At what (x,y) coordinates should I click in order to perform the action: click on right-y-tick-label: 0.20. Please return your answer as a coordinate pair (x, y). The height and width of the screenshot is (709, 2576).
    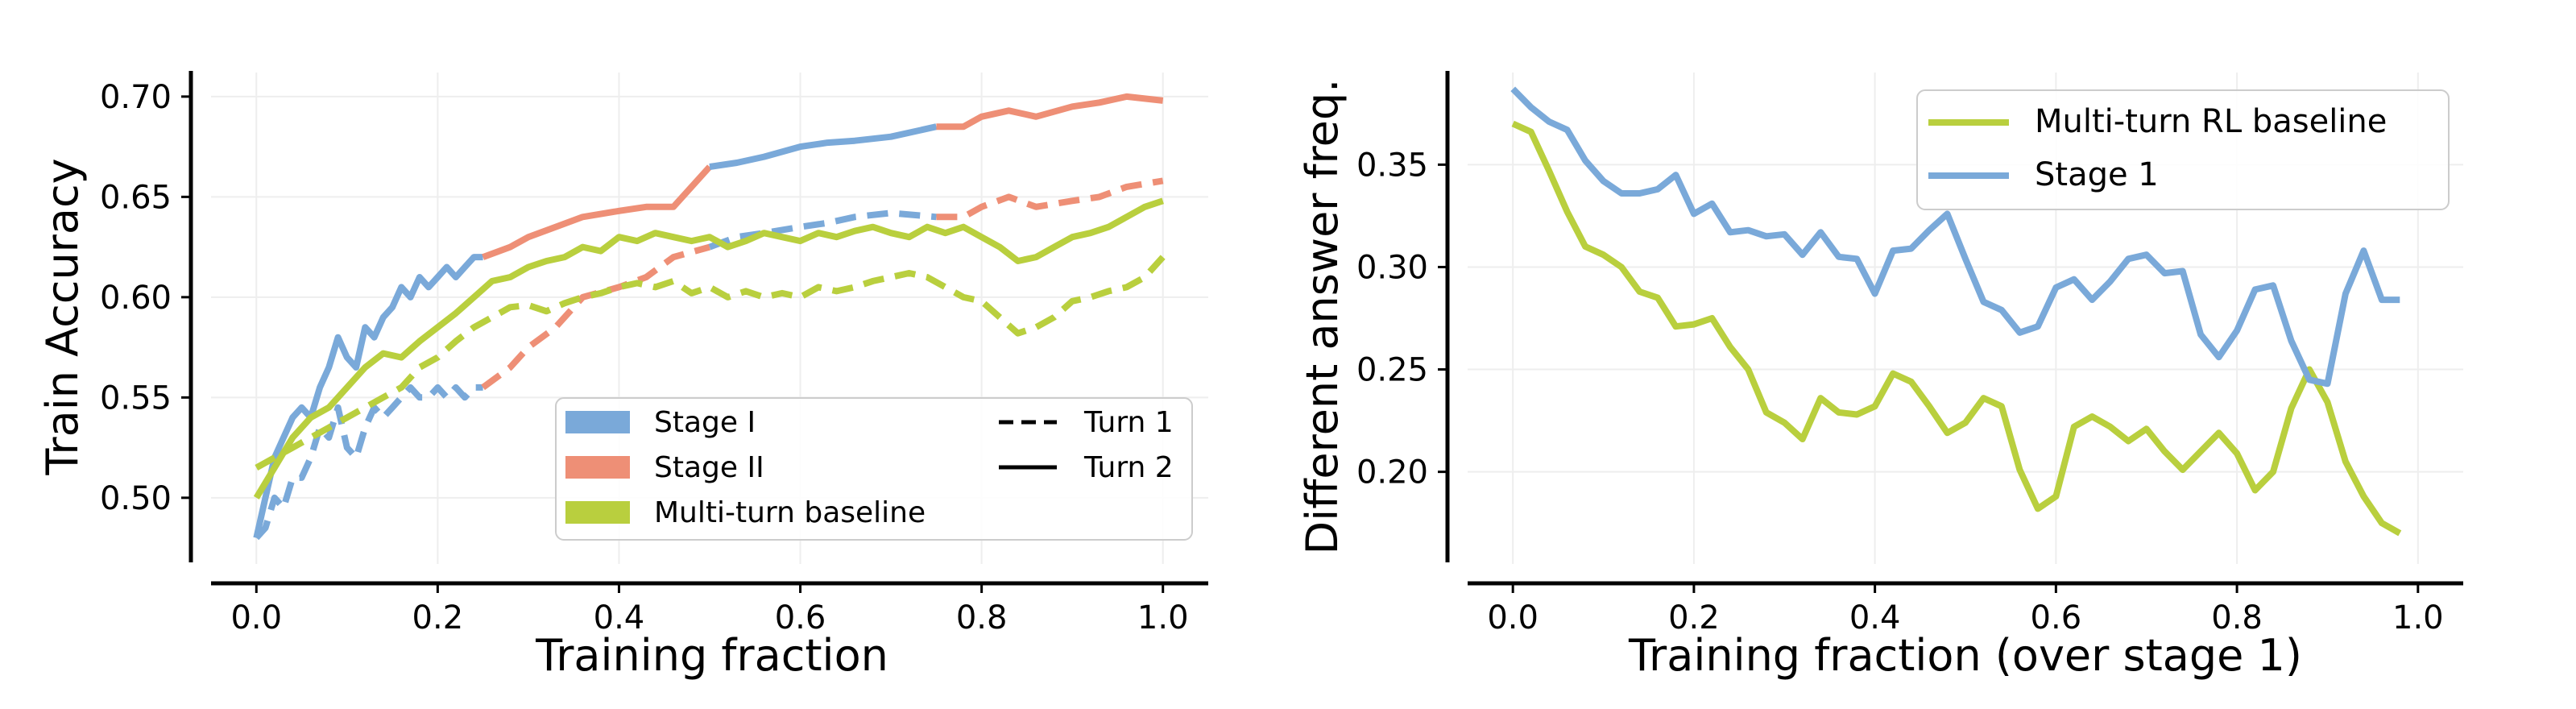
    Looking at the image, I should click on (1392, 472).